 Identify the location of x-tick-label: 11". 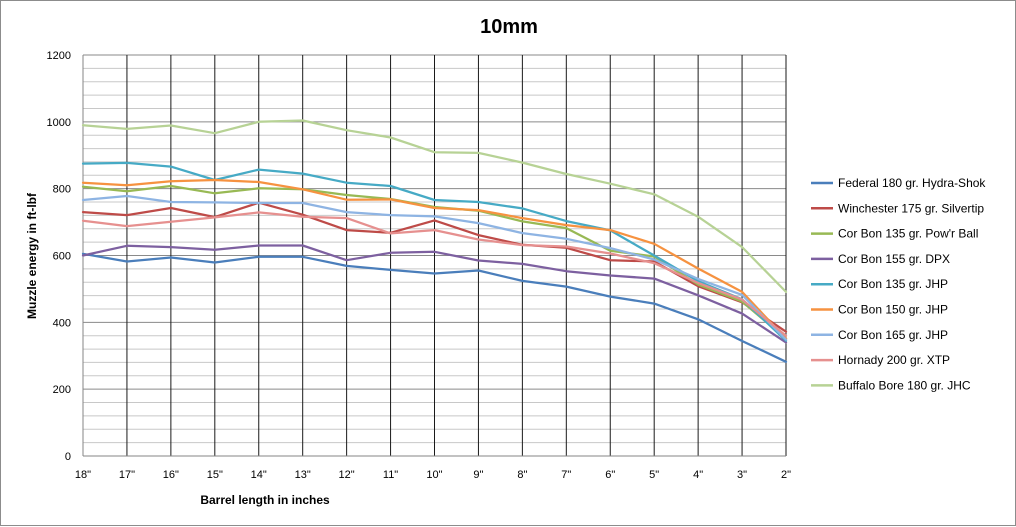
(390, 475).